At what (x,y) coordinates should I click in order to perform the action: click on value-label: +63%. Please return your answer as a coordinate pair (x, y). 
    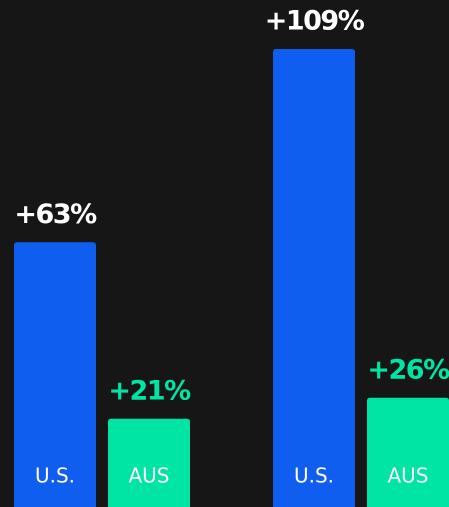
    Looking at the image, I should click on (55, 214).